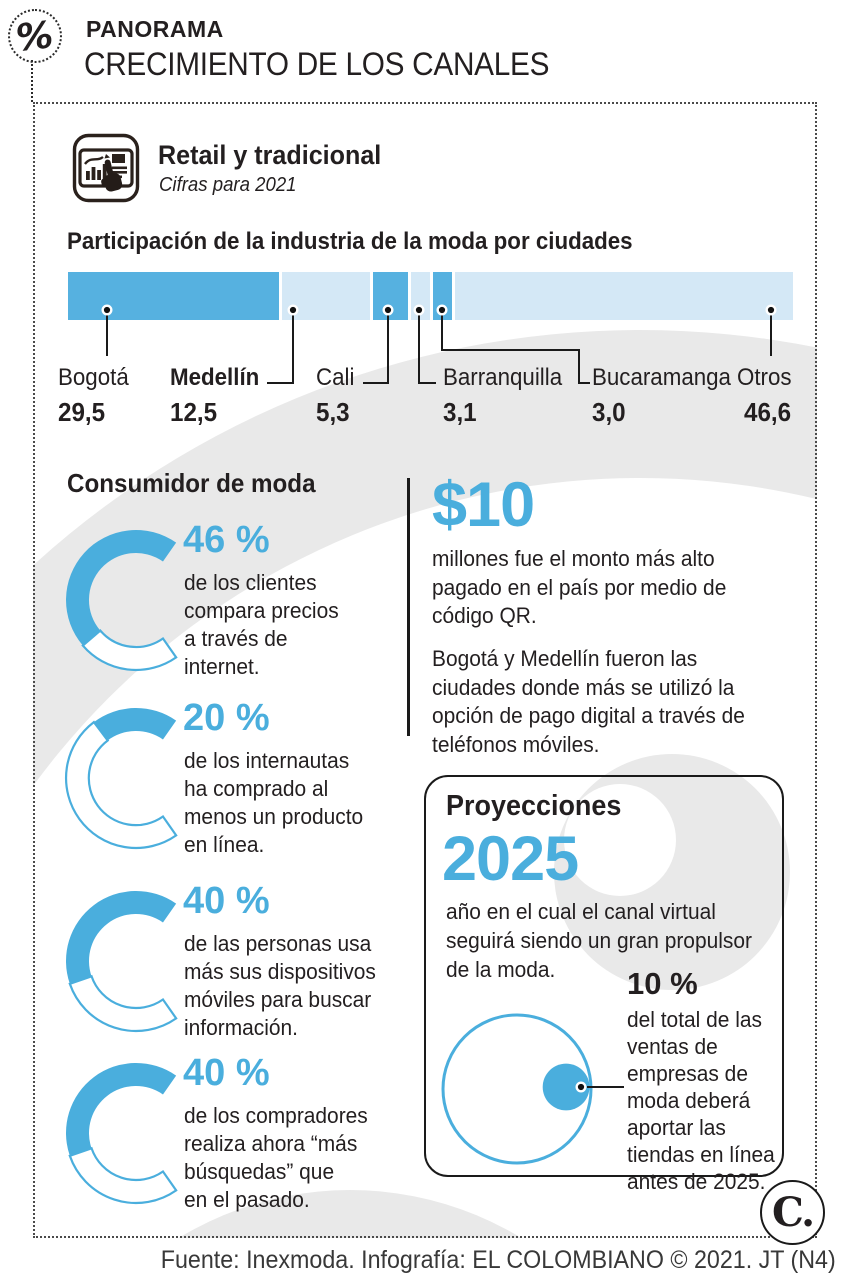 This screenshot has height=1280, width=848. I want to click on city-label-Otros: Otros, so click(764, 377).